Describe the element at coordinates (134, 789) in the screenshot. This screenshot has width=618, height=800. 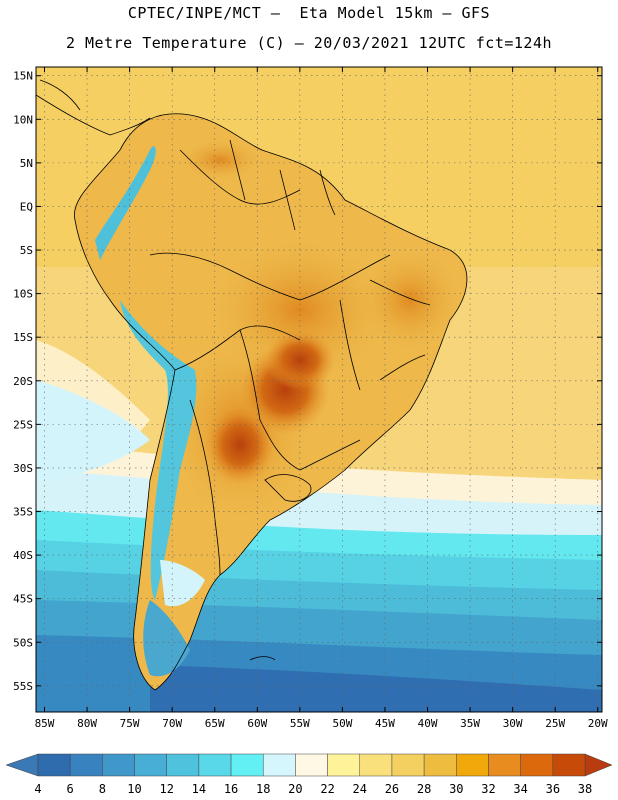
I see `colorbar-label: 10` at that location.